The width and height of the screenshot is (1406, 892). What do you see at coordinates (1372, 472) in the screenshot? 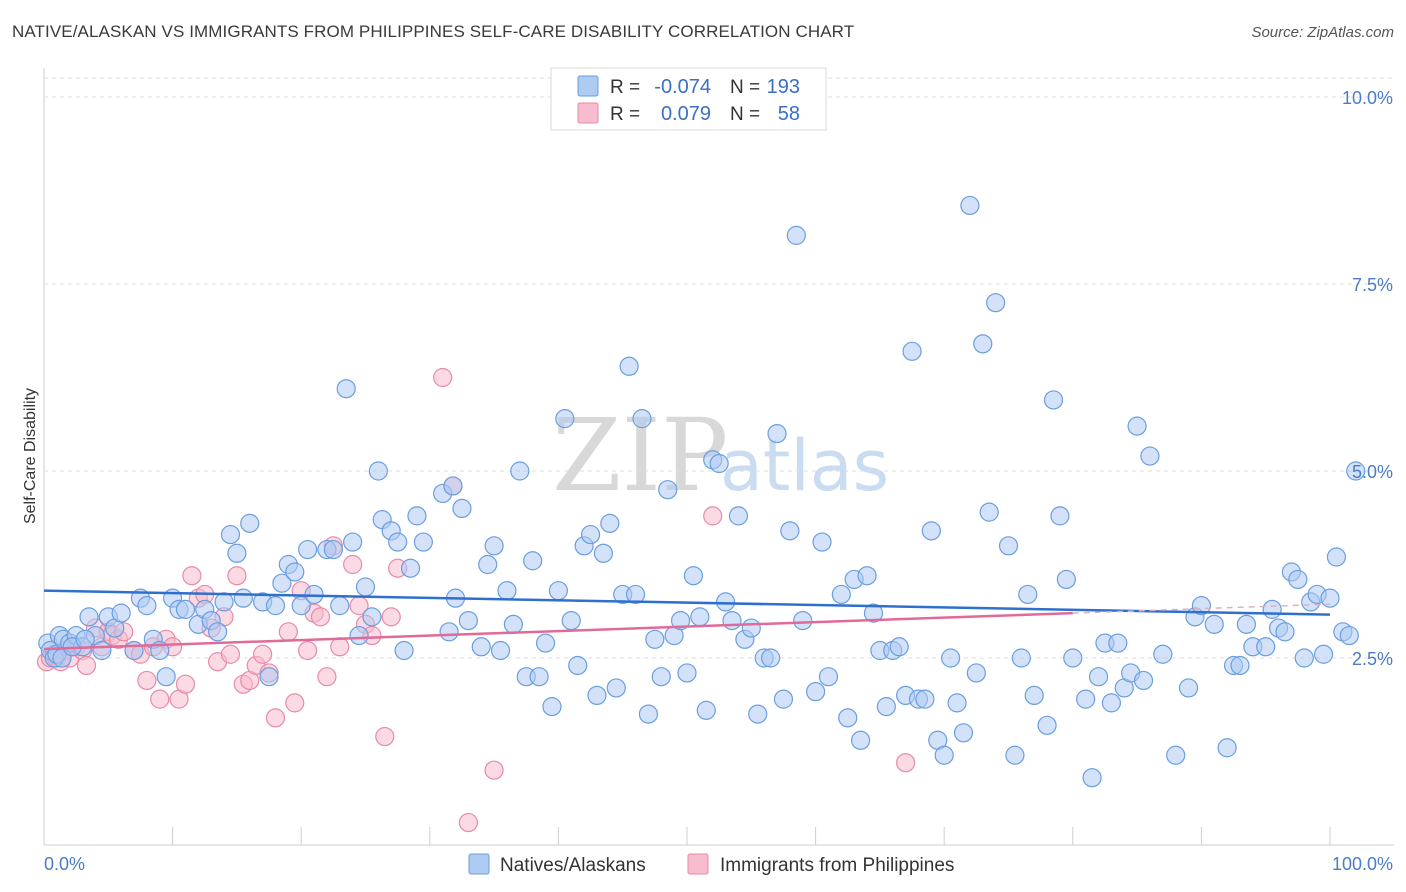
I see `y-tick-label: 5.0%` at bounding box center [1372, 472].